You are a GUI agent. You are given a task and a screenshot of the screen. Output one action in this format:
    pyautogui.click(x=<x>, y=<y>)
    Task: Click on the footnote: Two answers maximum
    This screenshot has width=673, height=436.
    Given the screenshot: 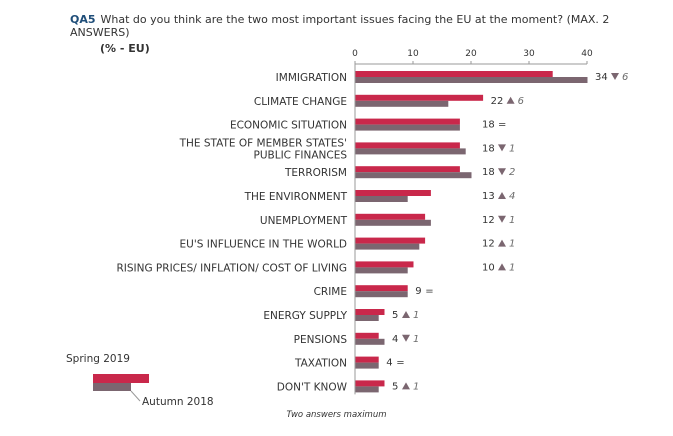 What is the action you would take?
    pyautogui.click(x=336, y=415)
    